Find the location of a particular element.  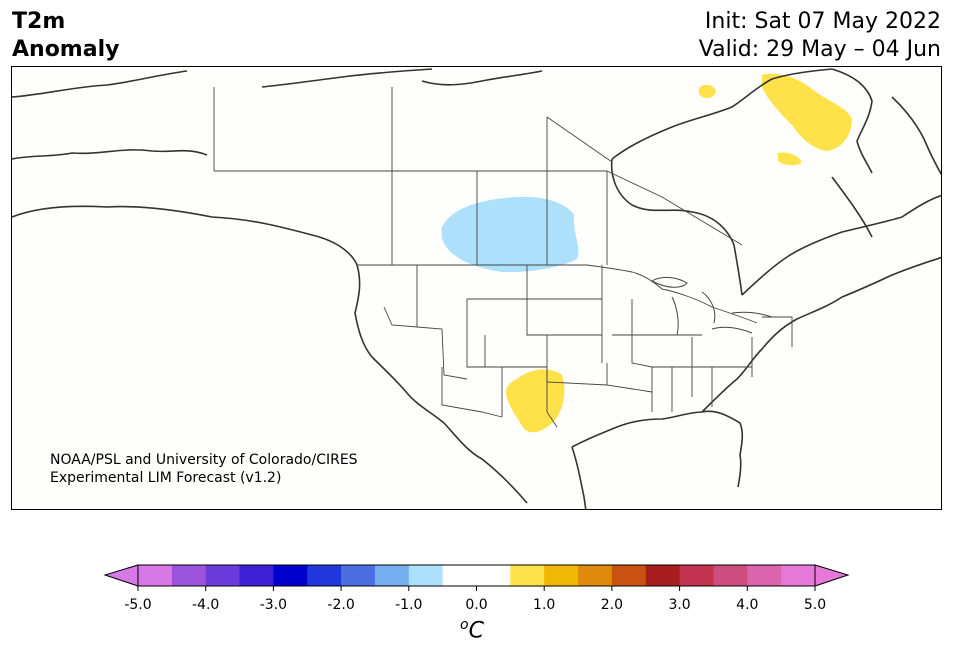

colorbar-tick-label: 1.0 is located at coordinates (544, 605).